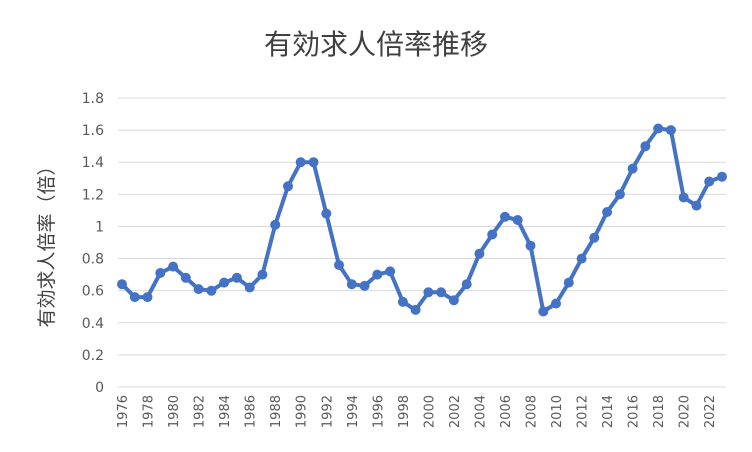 The height and width of the screenshot is (452, 752). Describe the element at coordinates (123, 411) in the screenshot. I see `x-tick-label: 1976` at that location.